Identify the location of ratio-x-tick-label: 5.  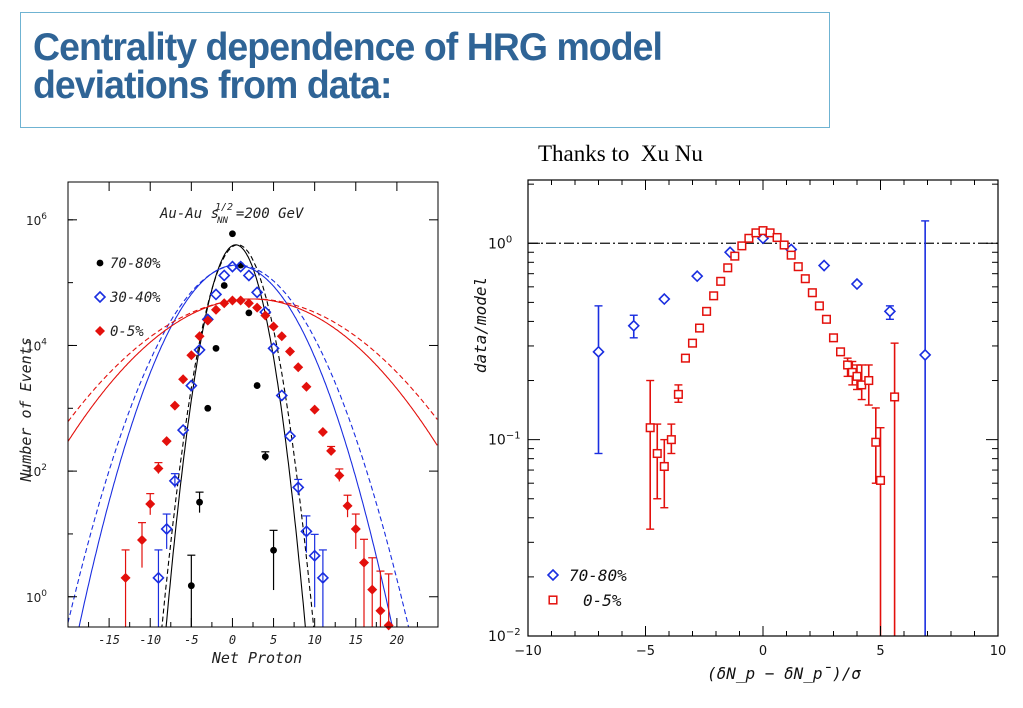
(880, 651).